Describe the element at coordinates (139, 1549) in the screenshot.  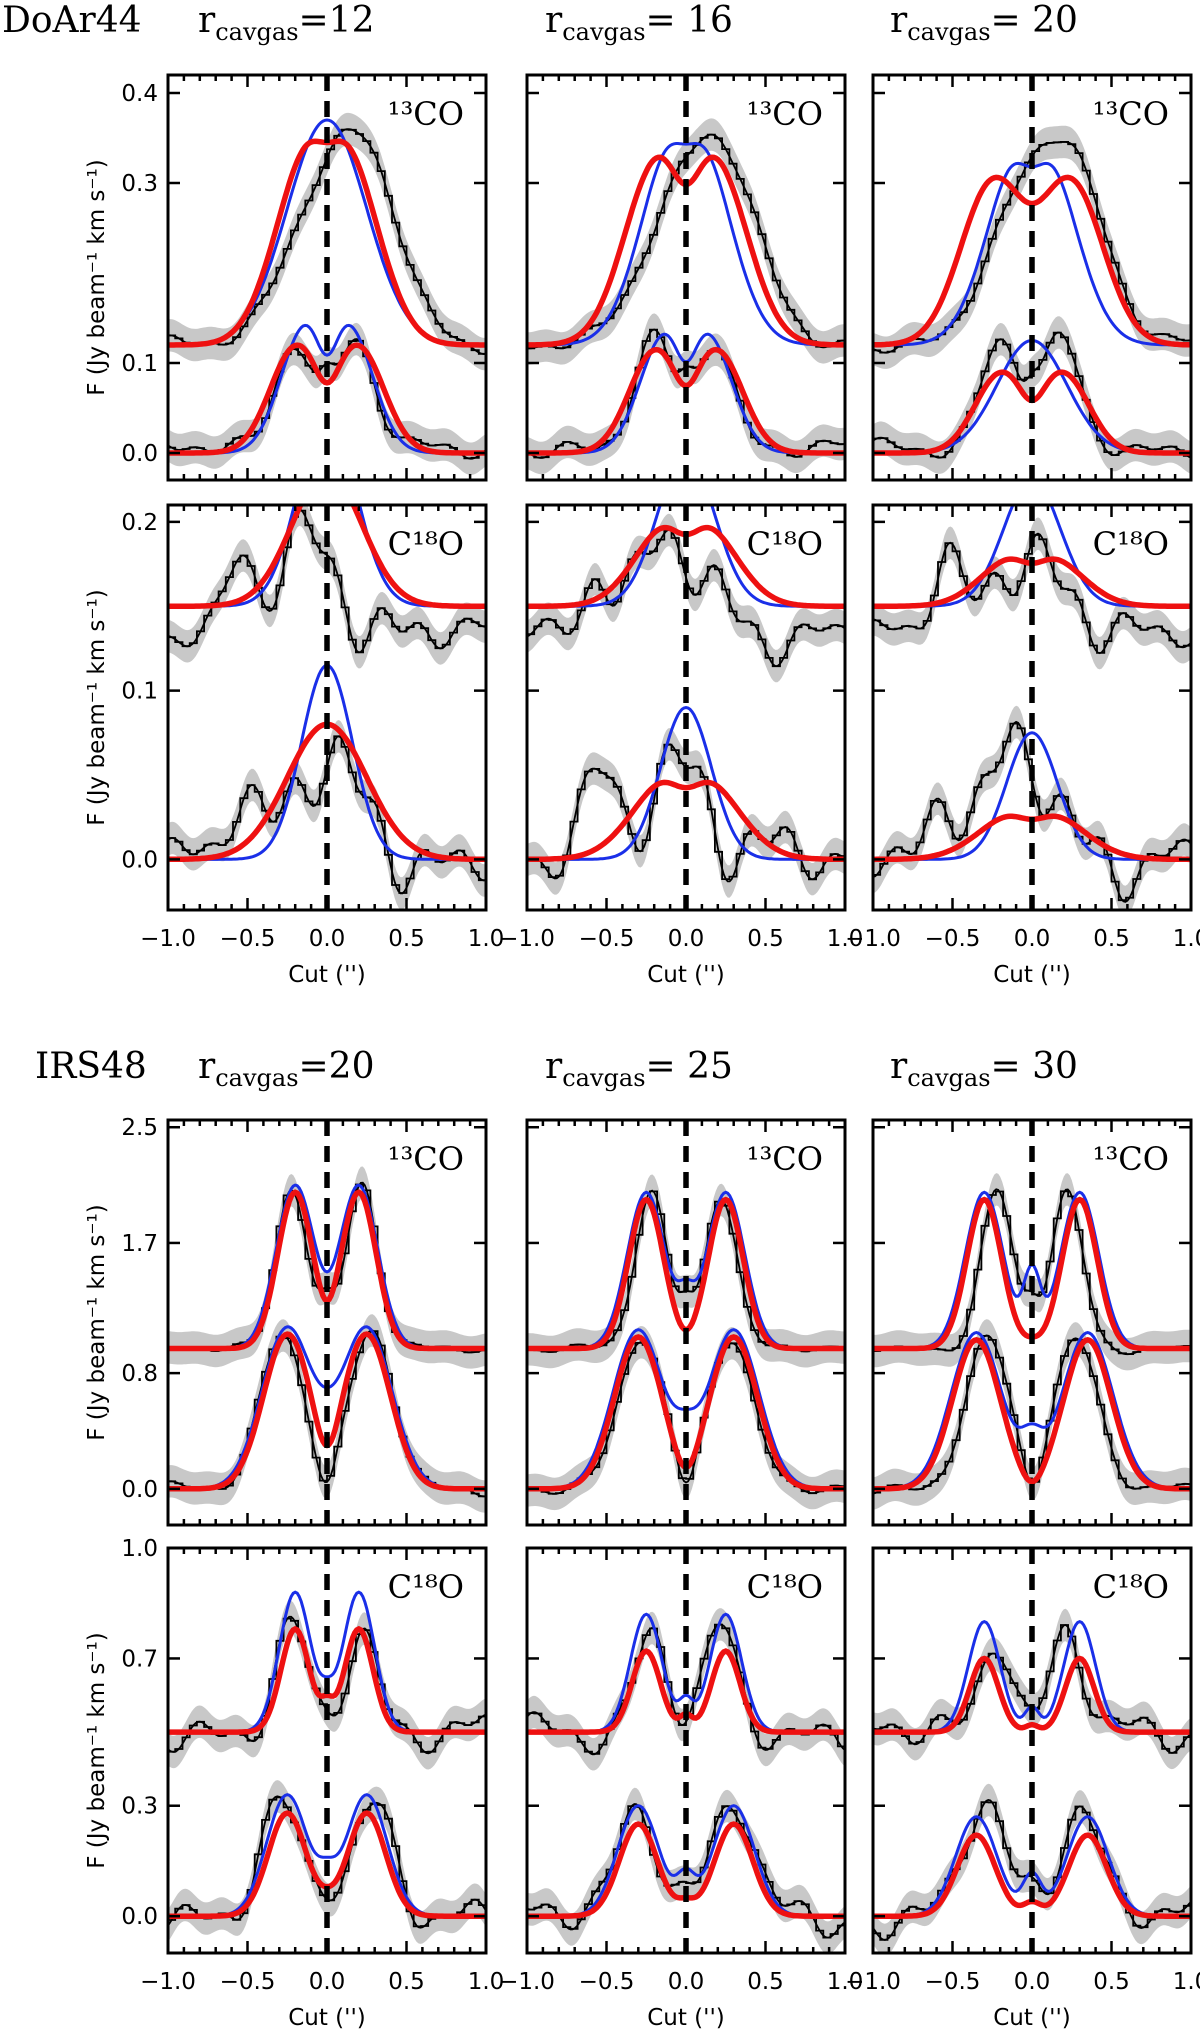
I see `y-tick-label: 1.0` at that location.